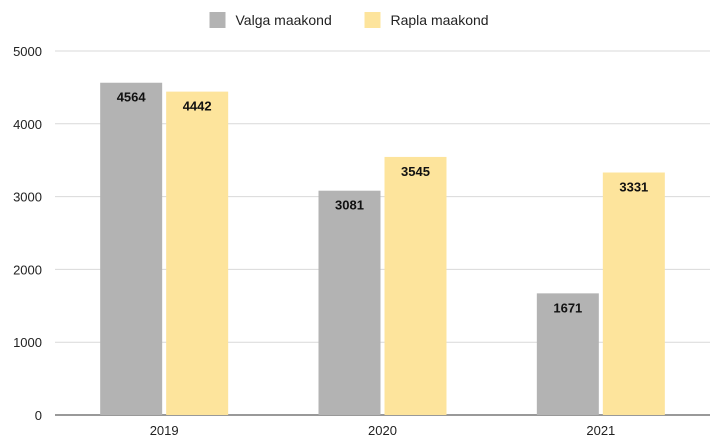  What do you see at coordinates (27, 197) in the screenshot?
I see `y-tick-label: 3000` at bounding box center [27, 197].